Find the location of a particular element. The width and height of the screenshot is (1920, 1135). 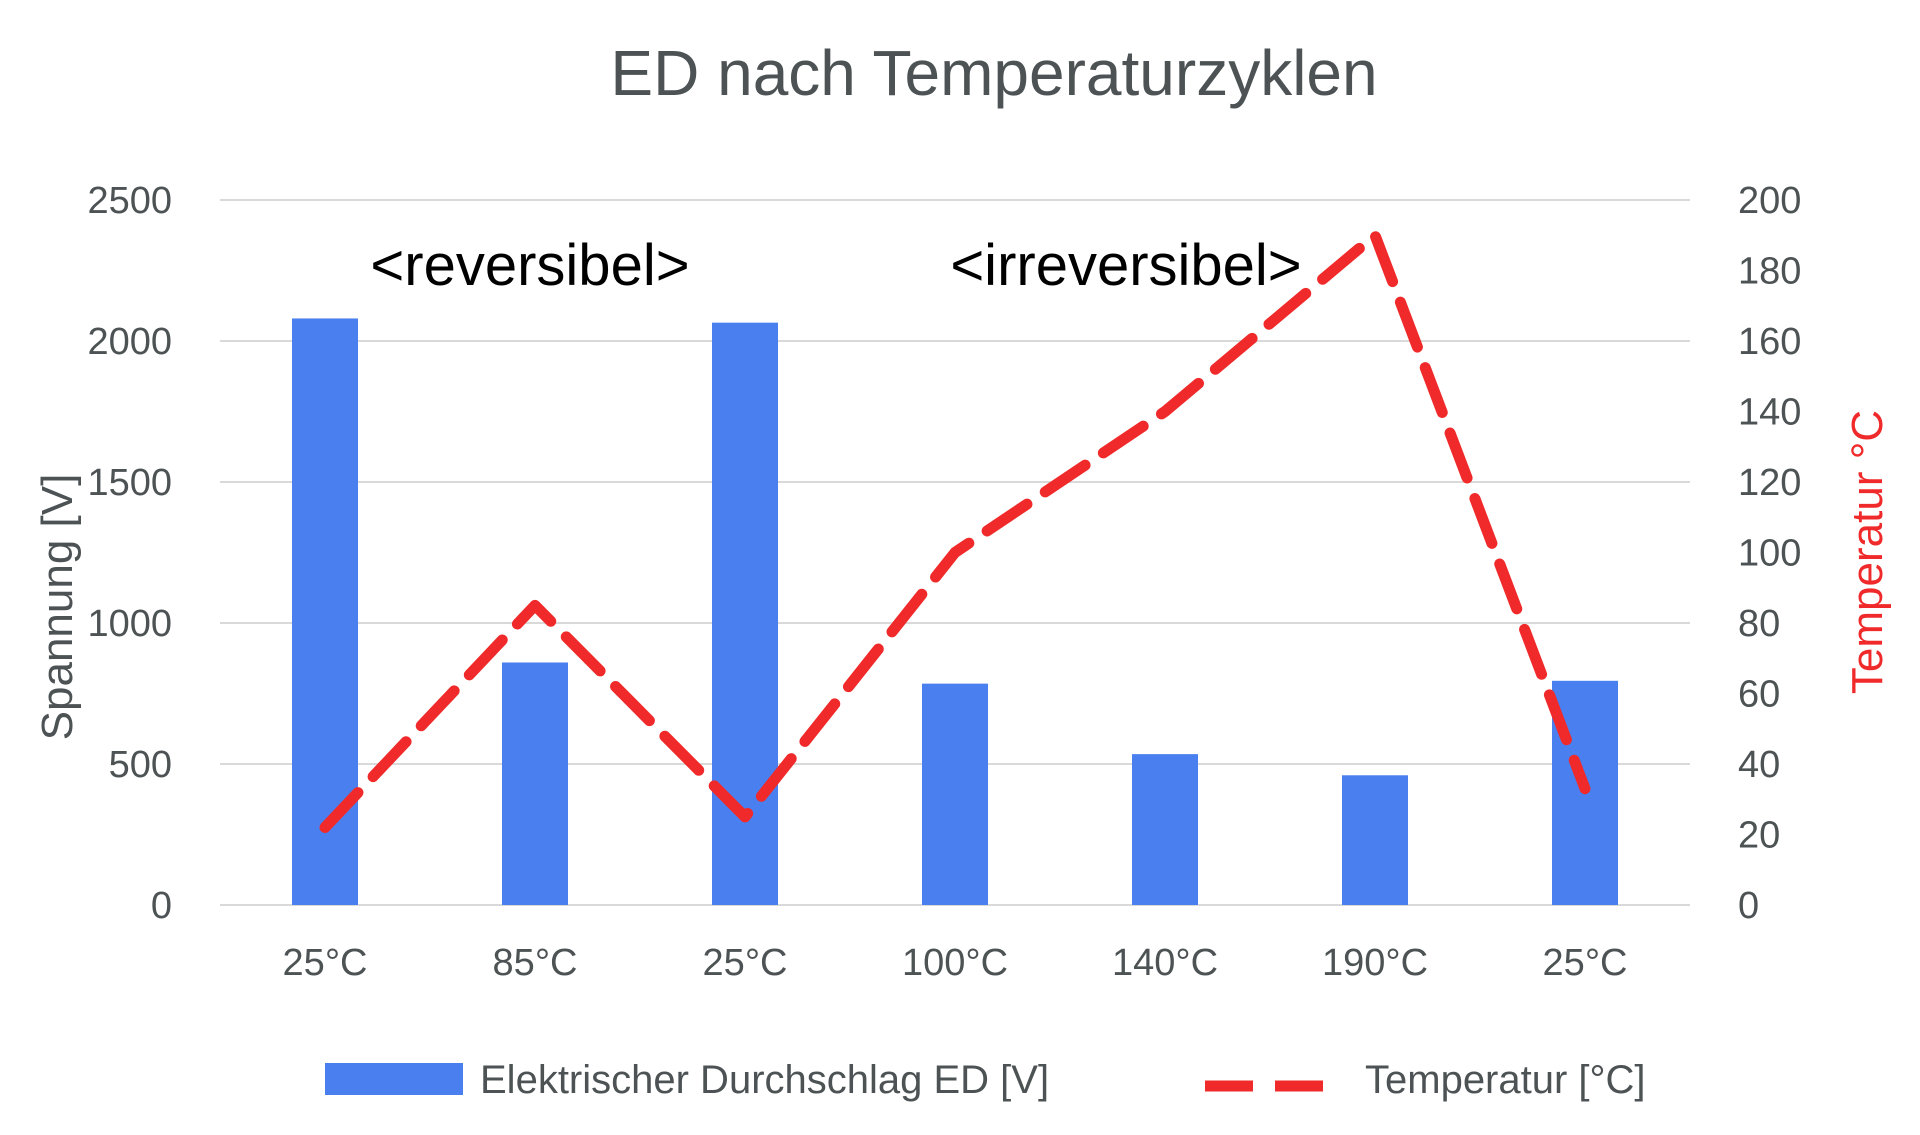

x-axis-ticks: 25°C 85°C 25°C 100°C 140°C 190°C 25°C is located at coordinates (955, 963).